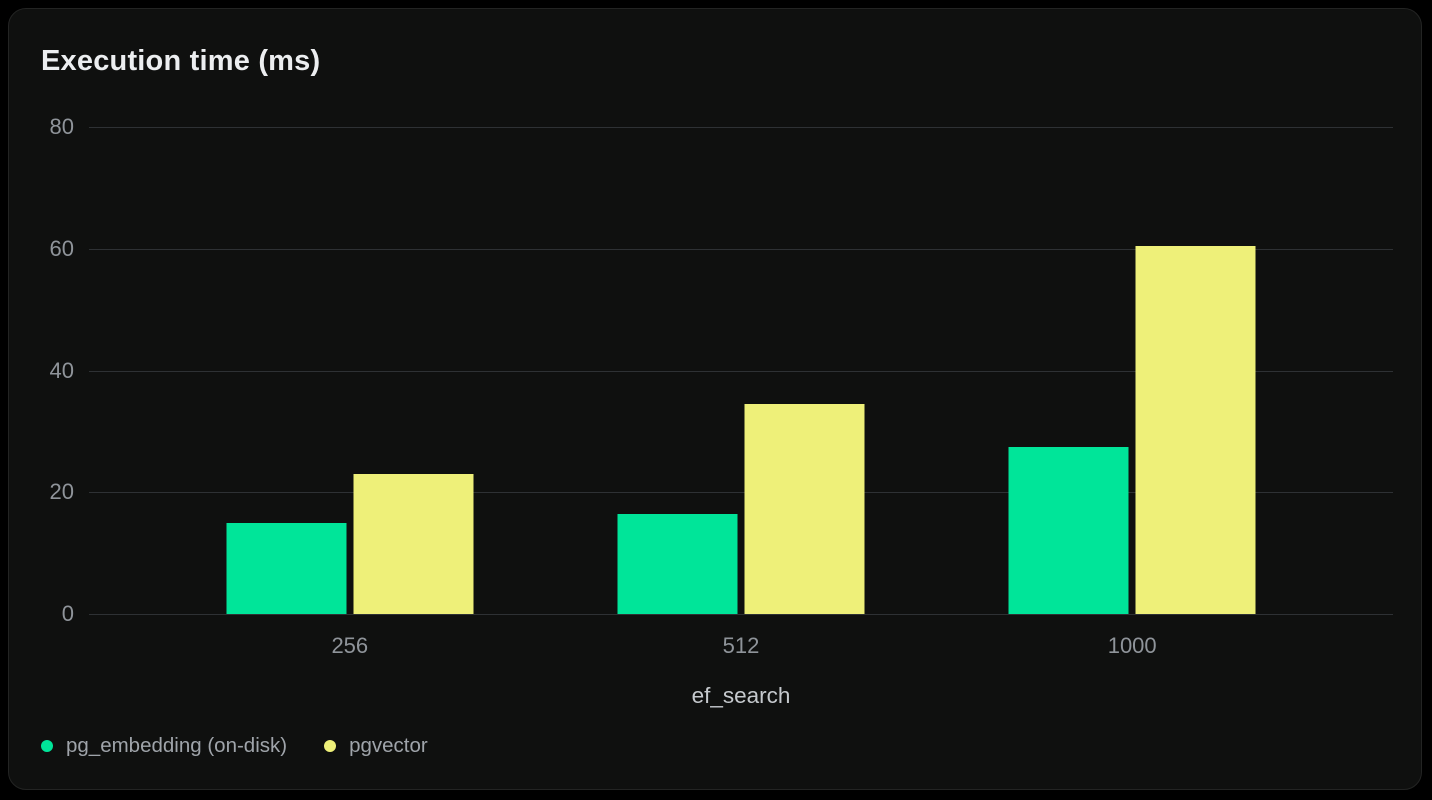  I want to click on y-axis-tick-label: 40, so click(61, 370).